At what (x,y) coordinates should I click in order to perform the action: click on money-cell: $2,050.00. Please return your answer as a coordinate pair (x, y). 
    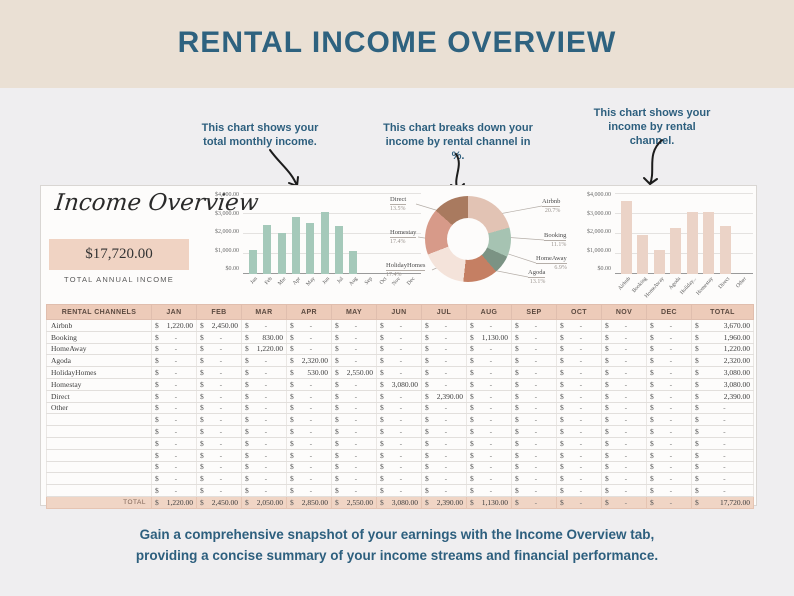
    Looking at the image, I should click on (264, 502).